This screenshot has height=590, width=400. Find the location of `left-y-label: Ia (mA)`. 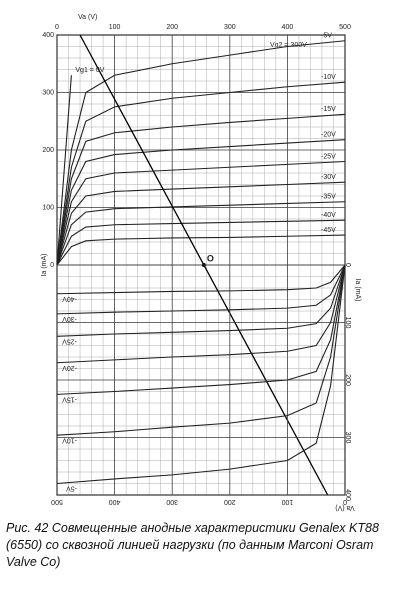

left-y-label: Ia (mA) is located at coordinates (44, 265).